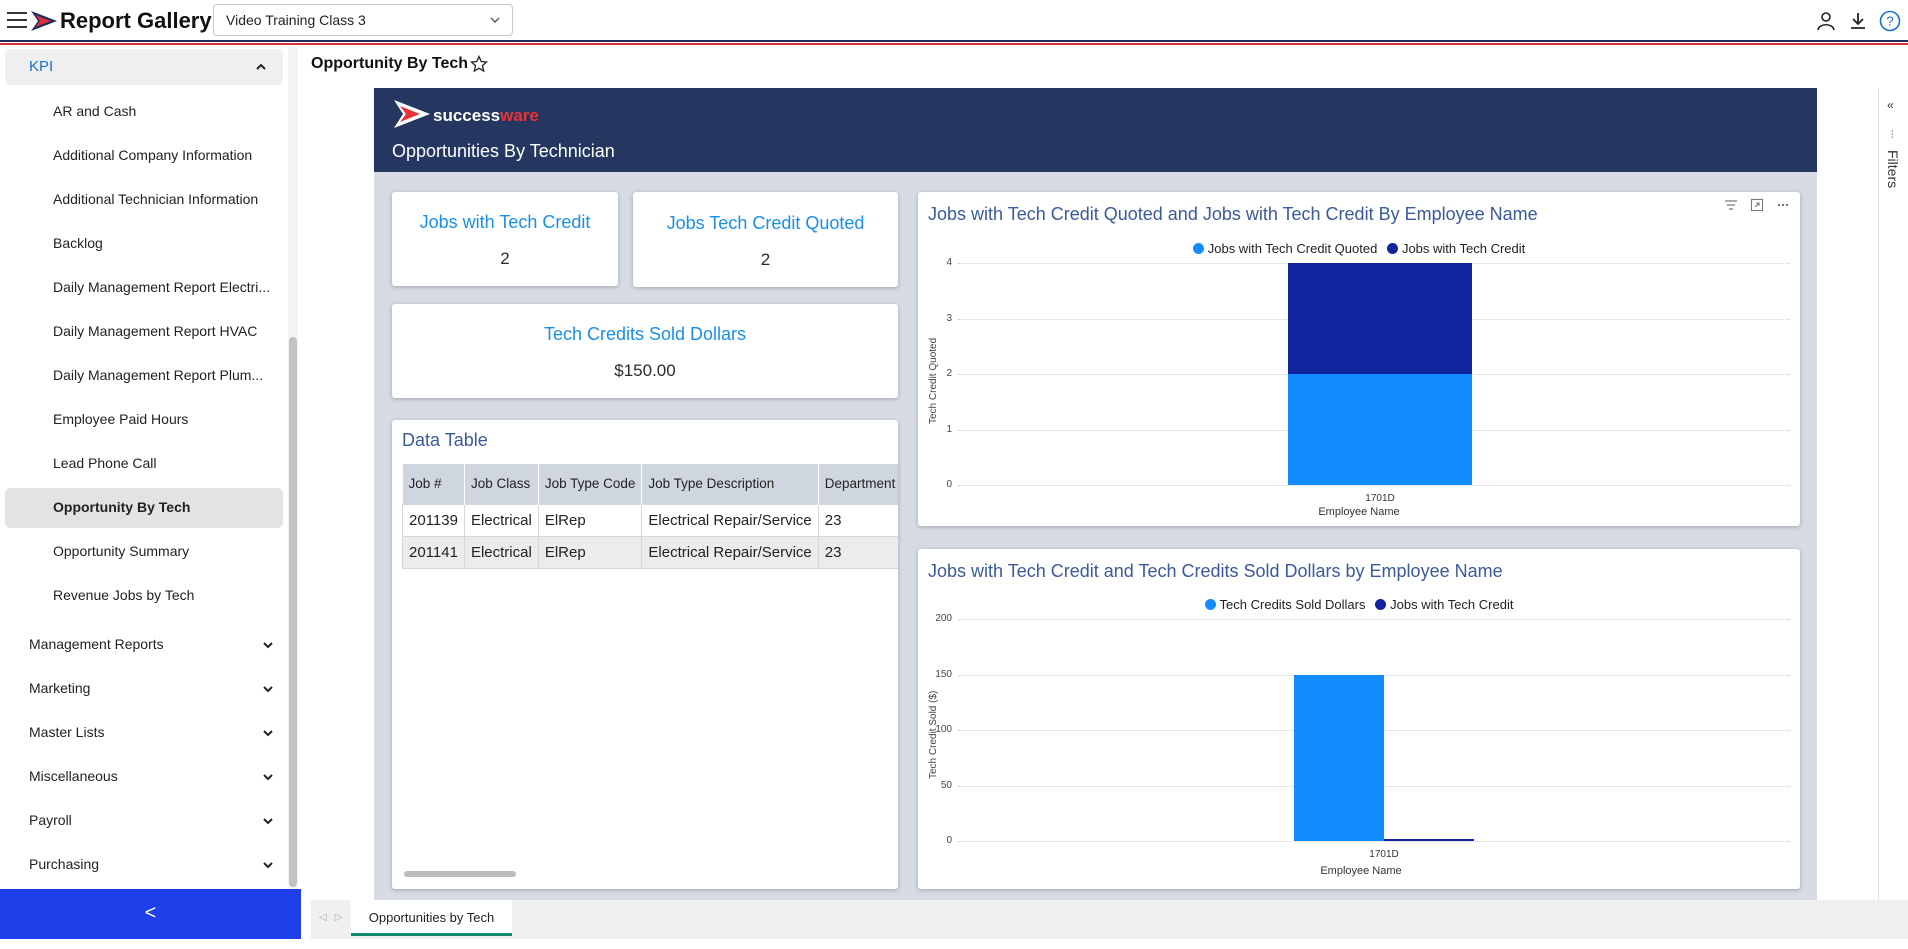  What do you see at coordinates (1731, 205) in the screenshot?
I see `filter-icon` at bounding box center [1731, 205].